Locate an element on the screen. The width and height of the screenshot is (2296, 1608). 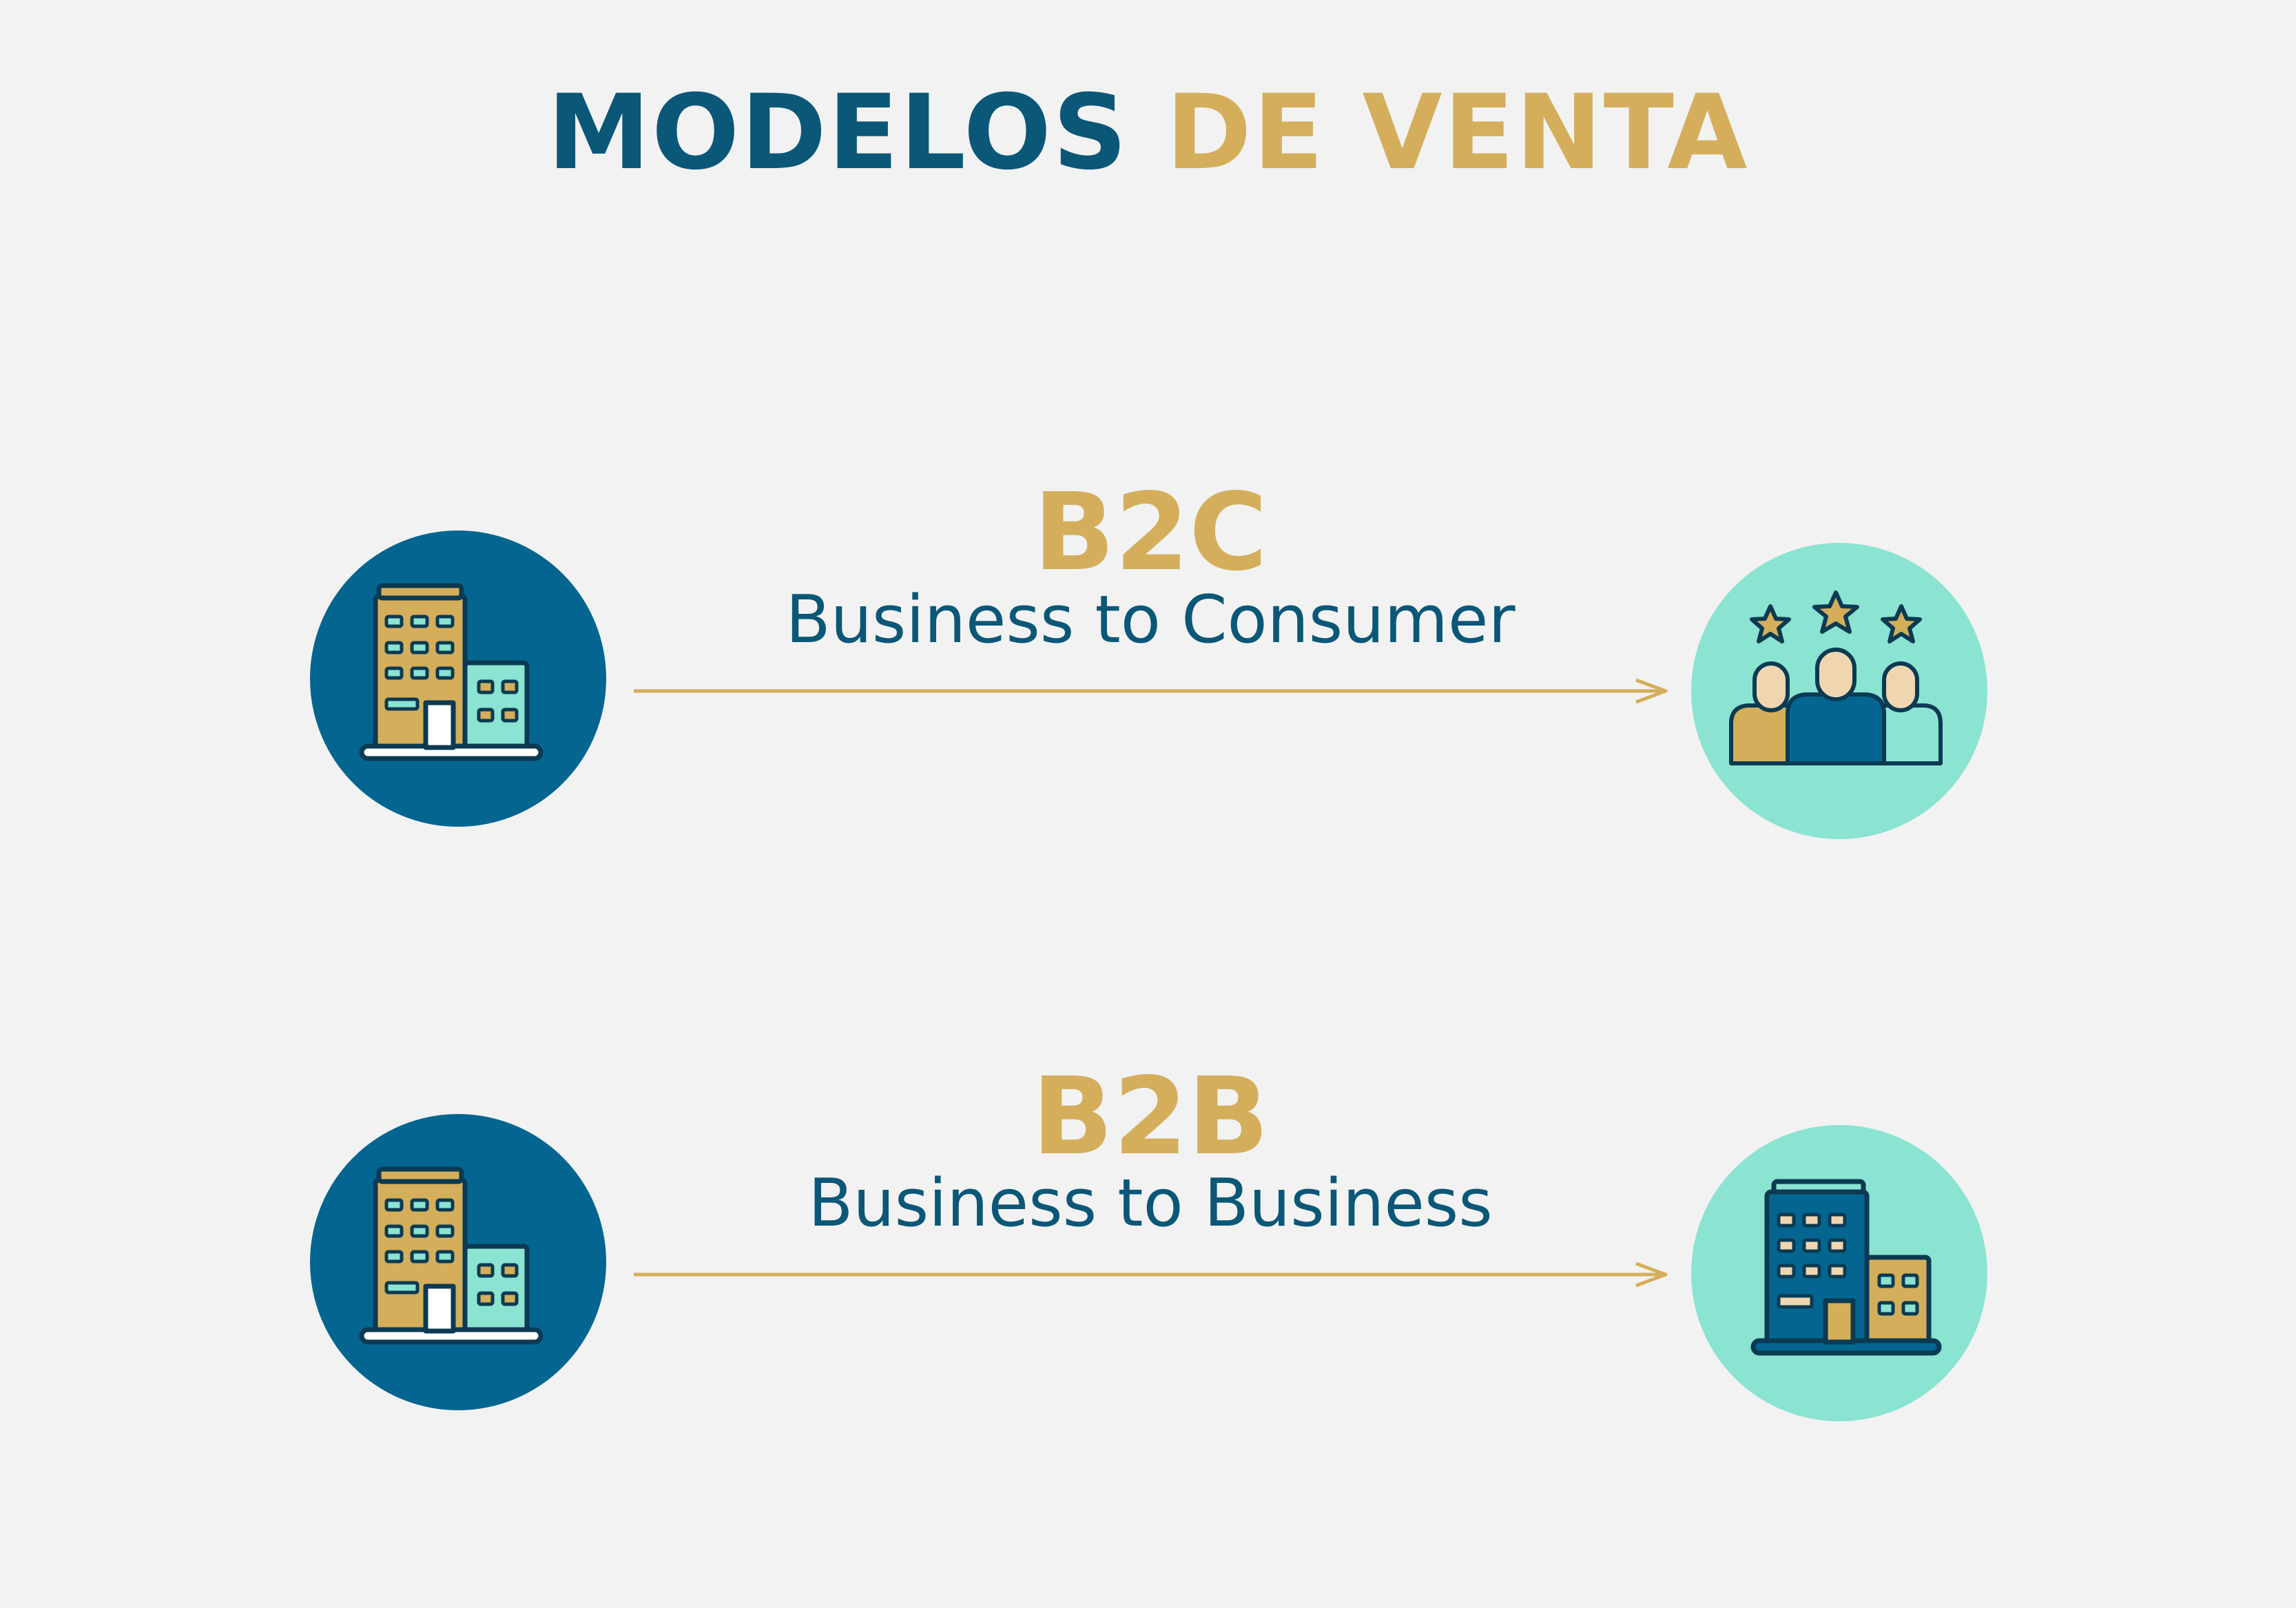
rated-customers-icon is located at coordinates (1836, 678).